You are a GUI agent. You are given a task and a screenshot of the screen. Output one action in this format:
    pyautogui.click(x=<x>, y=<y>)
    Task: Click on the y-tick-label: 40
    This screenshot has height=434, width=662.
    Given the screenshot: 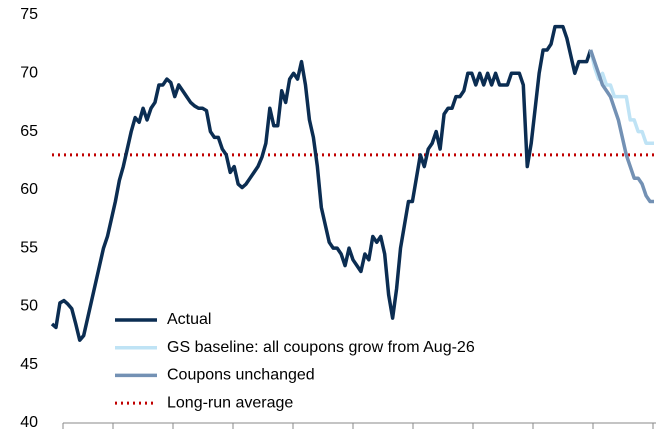 What is the action you would take?
    pyautogui.click(x=29, y=422)
    